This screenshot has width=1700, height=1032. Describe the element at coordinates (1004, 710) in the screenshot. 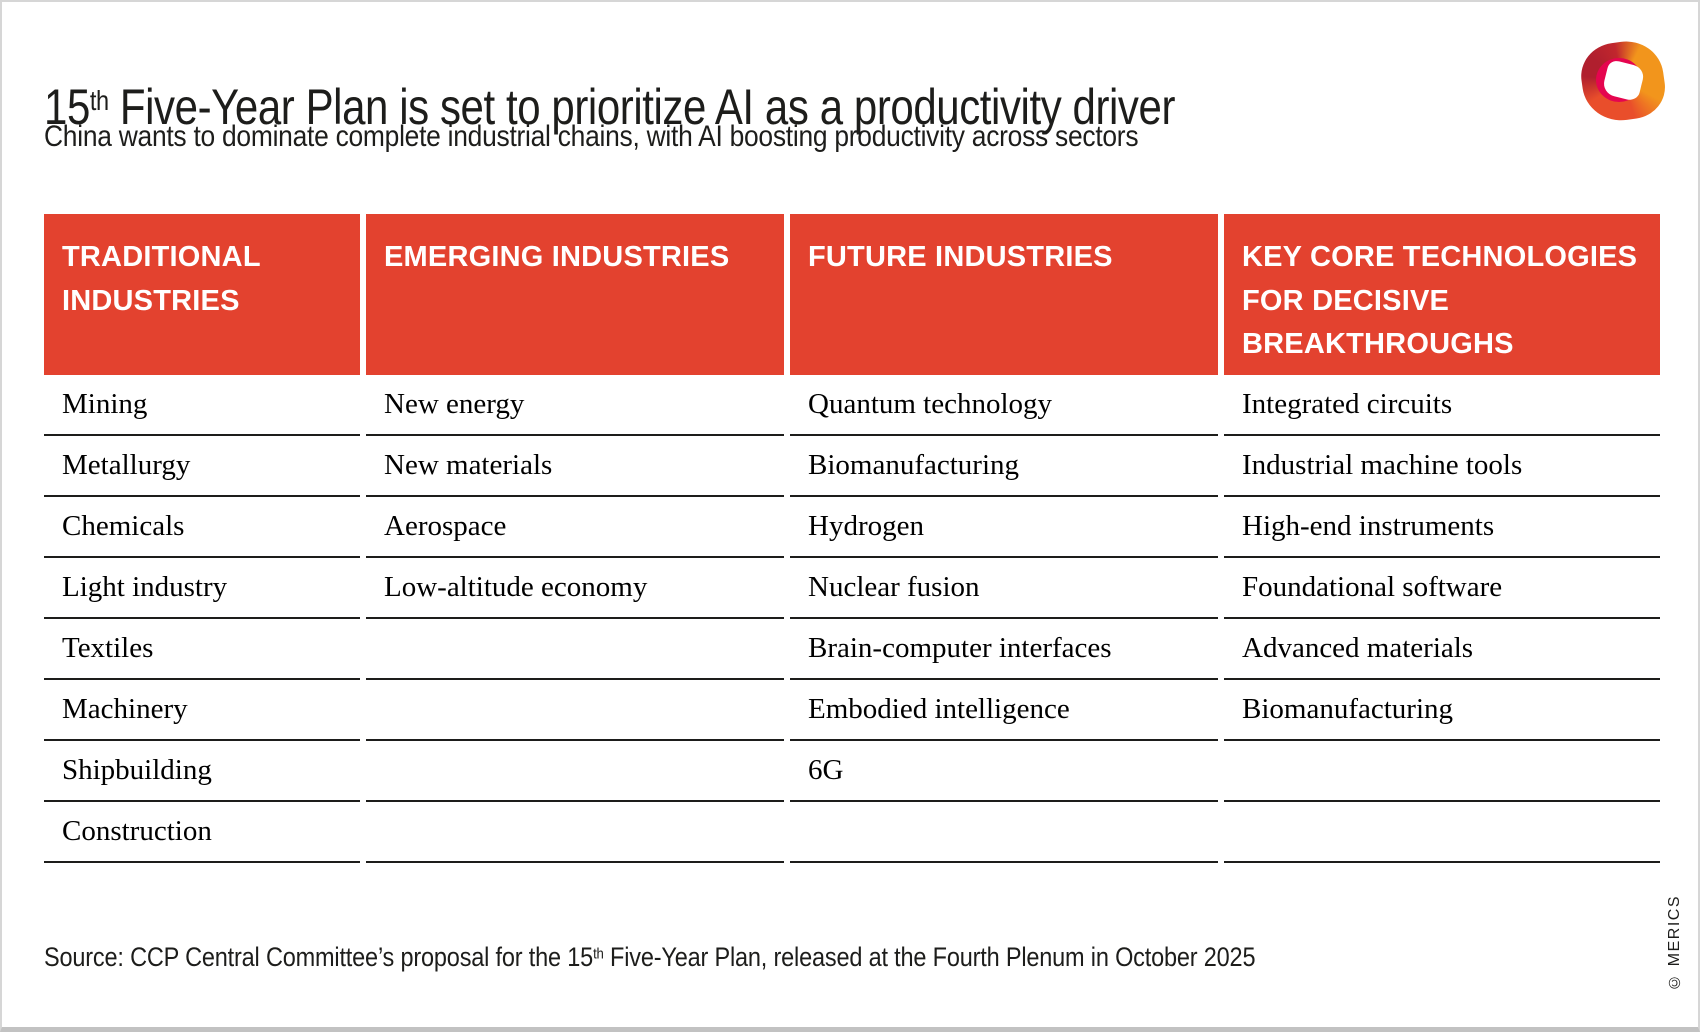

I see `table-cell: Embodied intelligence` at that location.